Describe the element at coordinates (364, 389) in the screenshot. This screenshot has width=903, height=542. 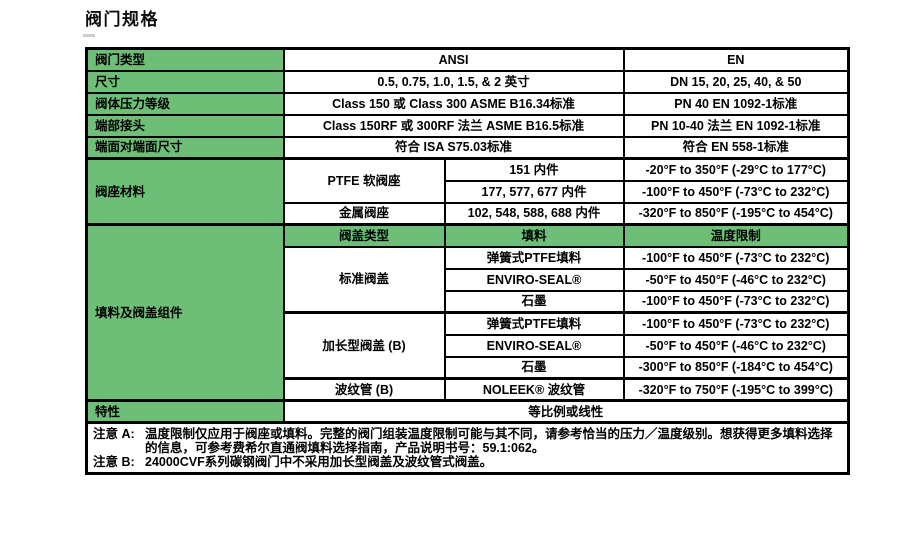
I see `cell-bellows-bonnet: 波纹管 (B)` at that location.